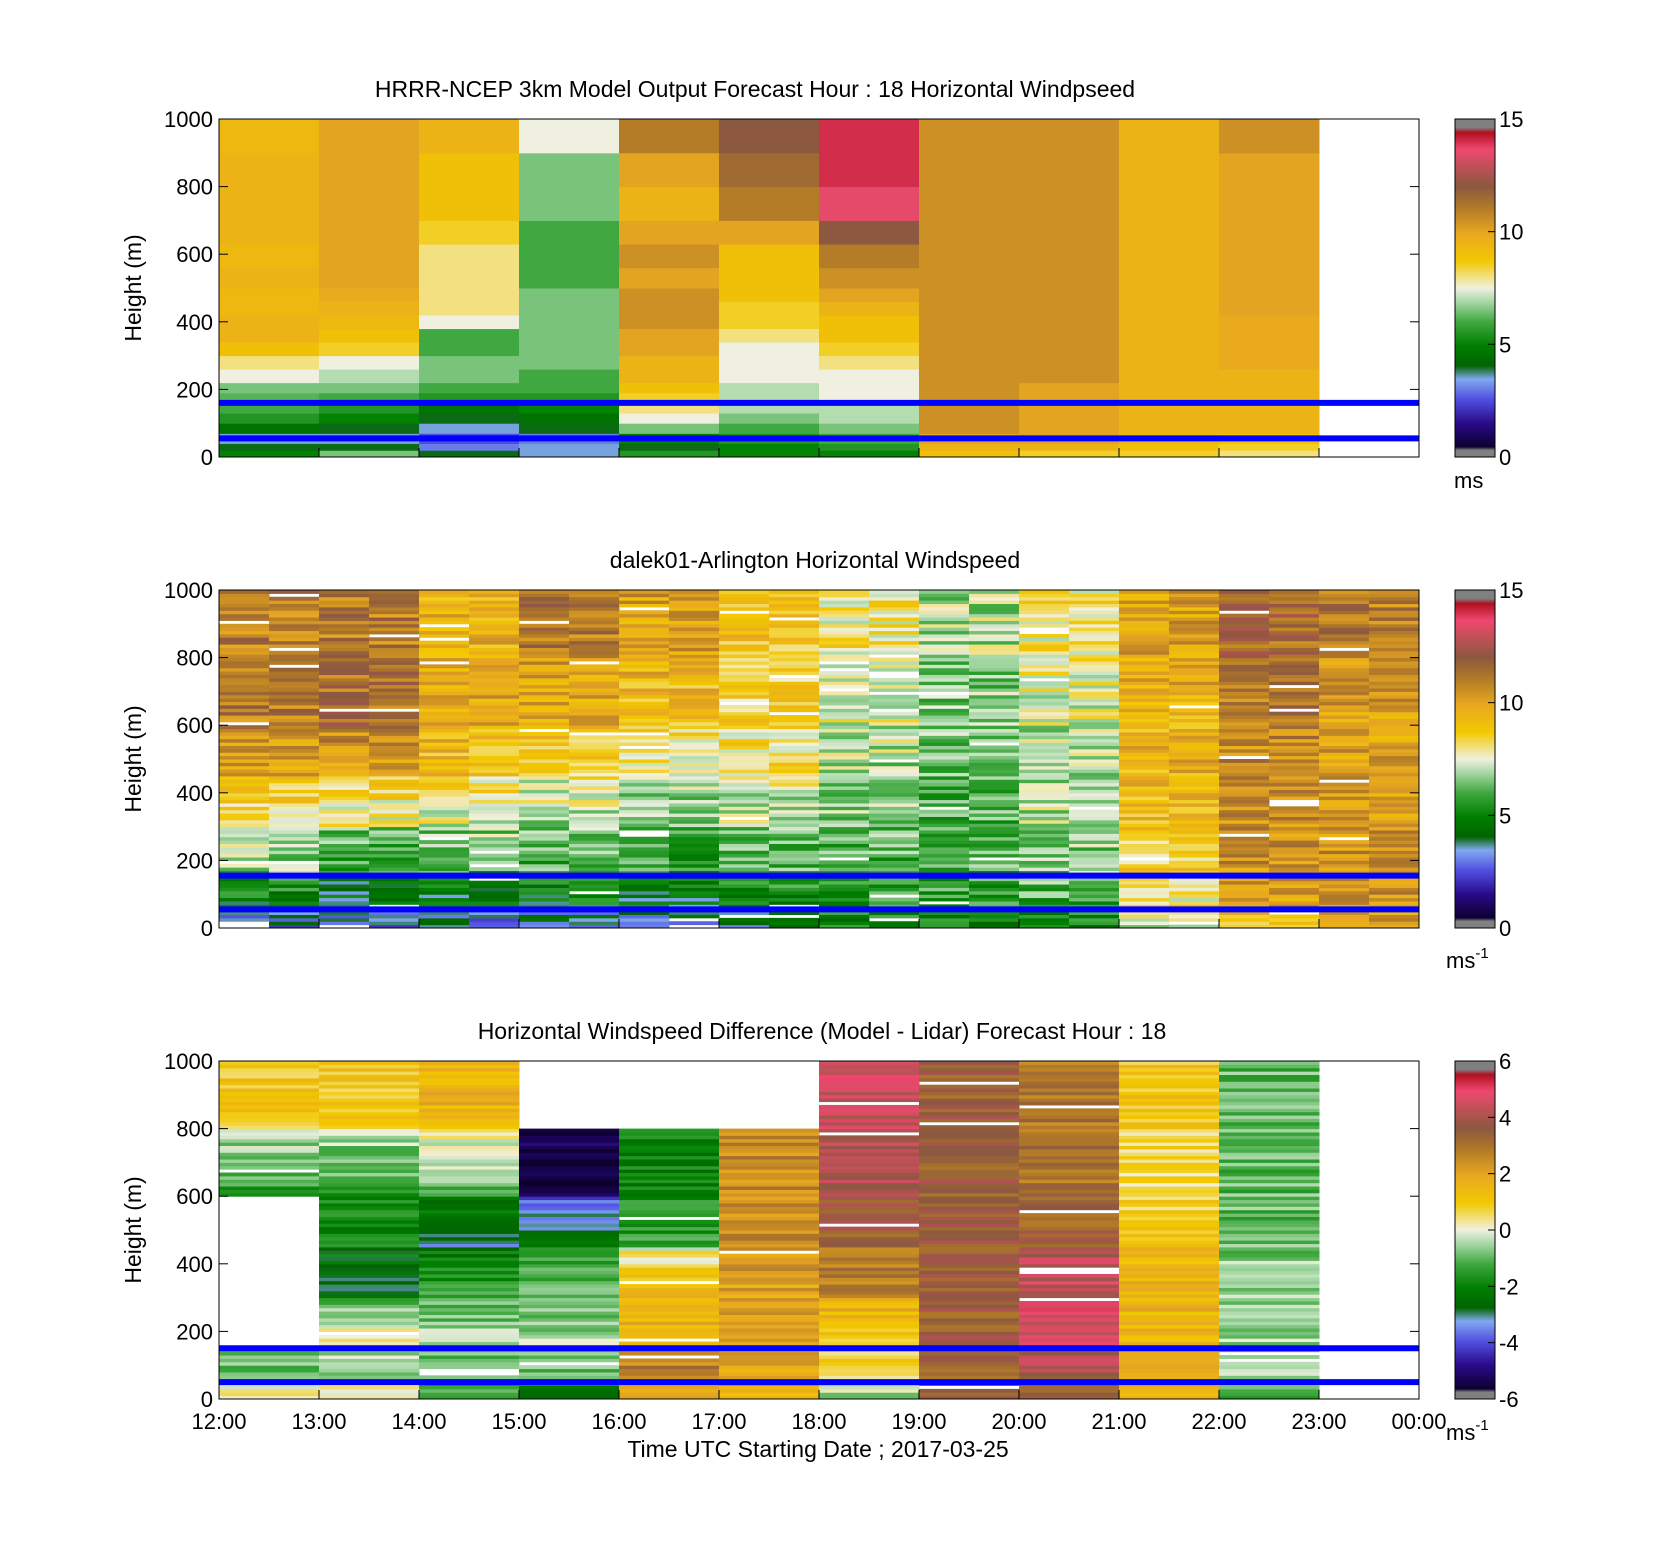  Describe the element at coordinates (1467, 959) in the screenshot. I see `lidar-colorbar-unit: ms-1` at that location.